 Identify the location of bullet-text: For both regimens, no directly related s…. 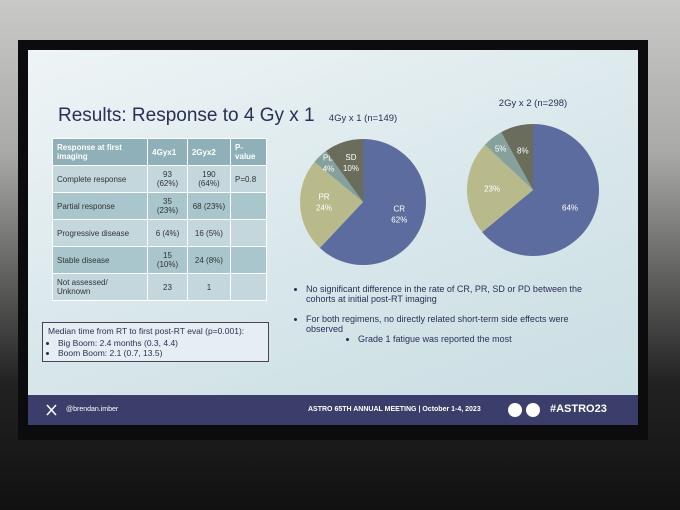
(437, 324).